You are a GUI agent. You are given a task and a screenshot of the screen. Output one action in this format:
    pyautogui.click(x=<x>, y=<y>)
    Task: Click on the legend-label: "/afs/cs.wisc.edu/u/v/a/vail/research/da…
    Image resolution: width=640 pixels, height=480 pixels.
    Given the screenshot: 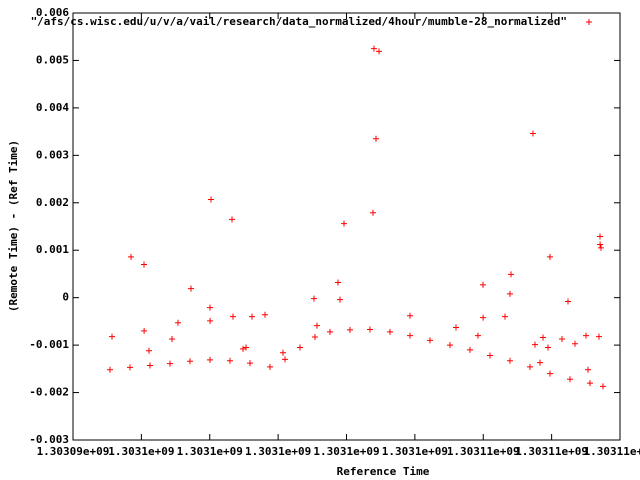 What is the action you would take?
    pyautogui.click(x=299, y=21)
    